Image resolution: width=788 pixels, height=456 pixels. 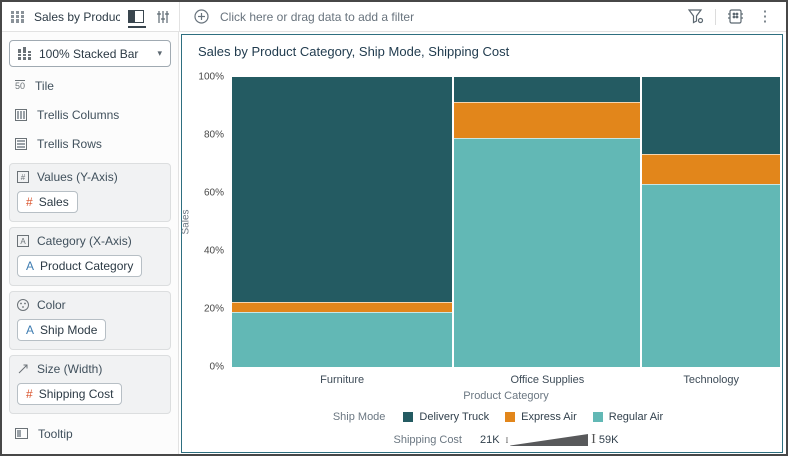 I want to click on field-pill-ship-mode: A Ship Mode, so click(x=62, y=330).